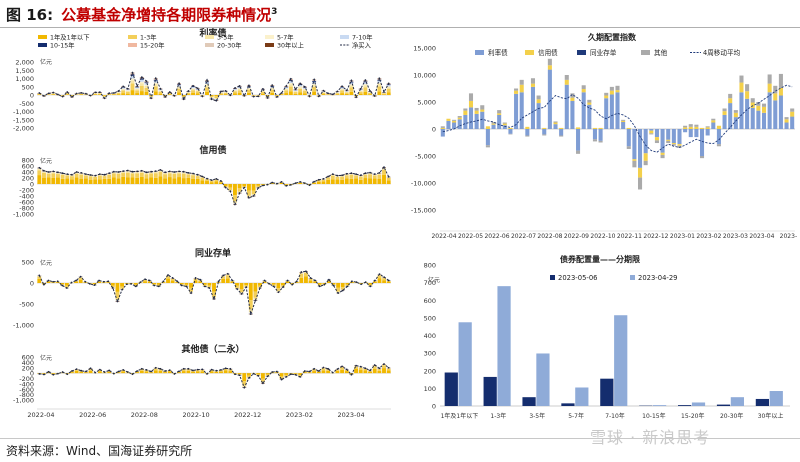 This screenshot has height=462, width=800. What do you see at coordinates (212, 150) in the screenshot?
I see `panel-title-1: 信用债` at bounding box center [212, 150].